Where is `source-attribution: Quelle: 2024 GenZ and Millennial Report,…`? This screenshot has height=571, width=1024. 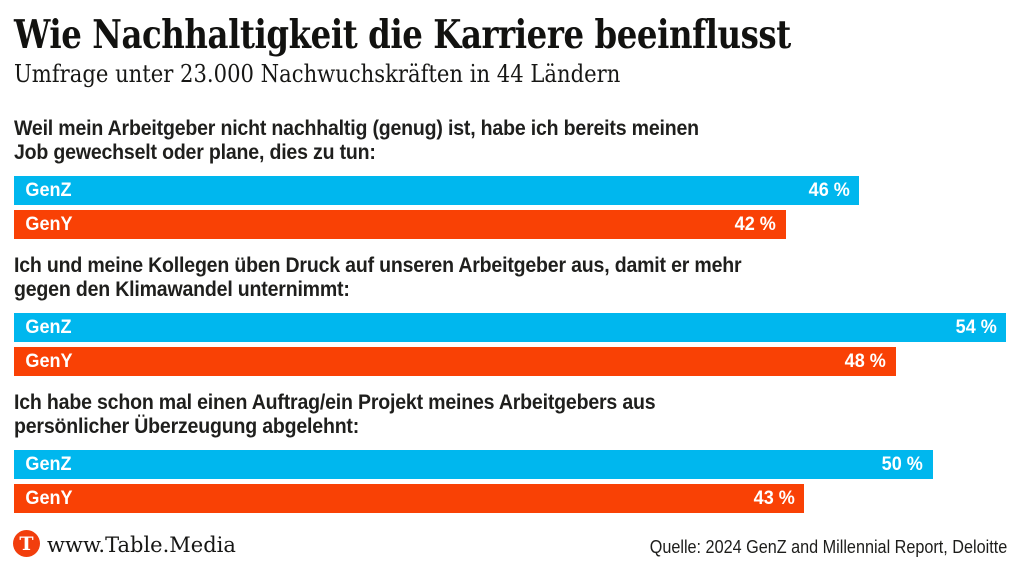 source-attribution: Quelle: 2024 GenZ and Millennial Report,… is located at coordinates (828, 547).